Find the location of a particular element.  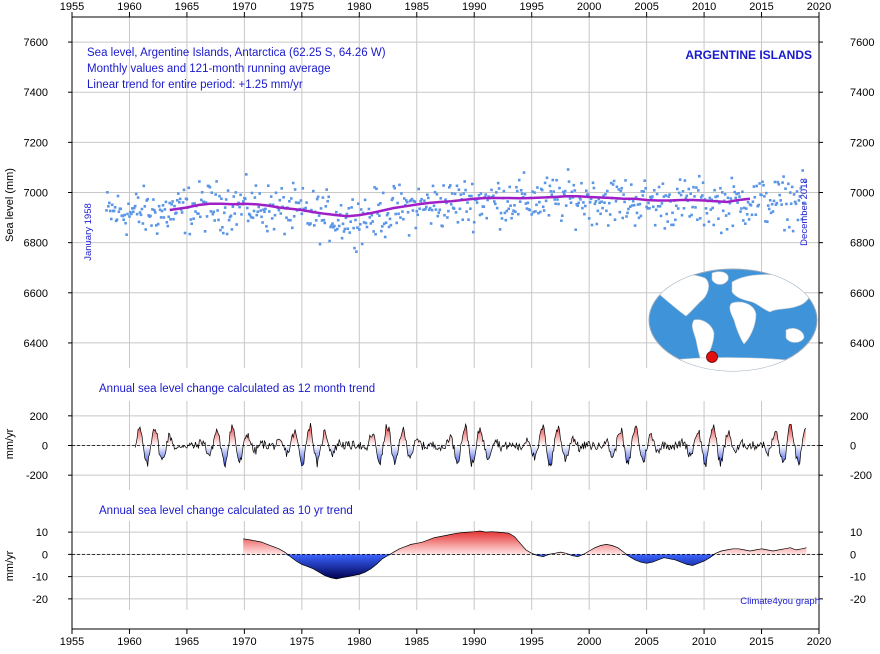

monthly-points is located at coordinates (456, 210).